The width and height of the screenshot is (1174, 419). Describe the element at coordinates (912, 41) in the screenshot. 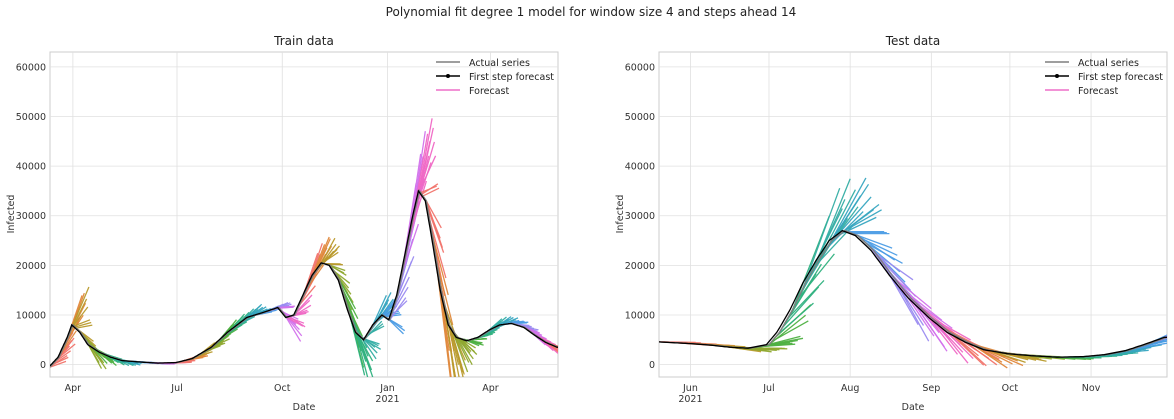

I see `test-title: Test data` at that location.